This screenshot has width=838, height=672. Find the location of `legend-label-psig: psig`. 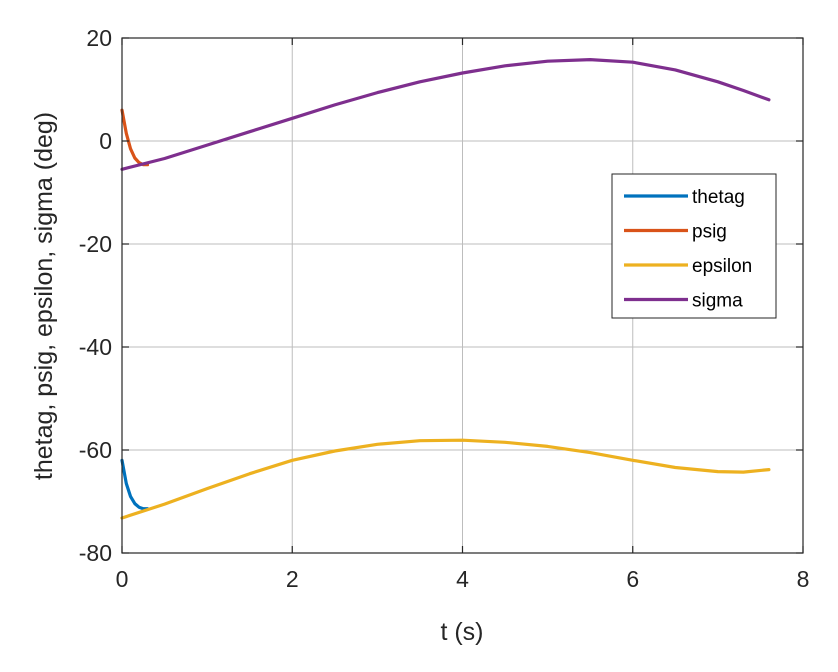

legend-label-psig: psig is located at coordinates (709, 232).